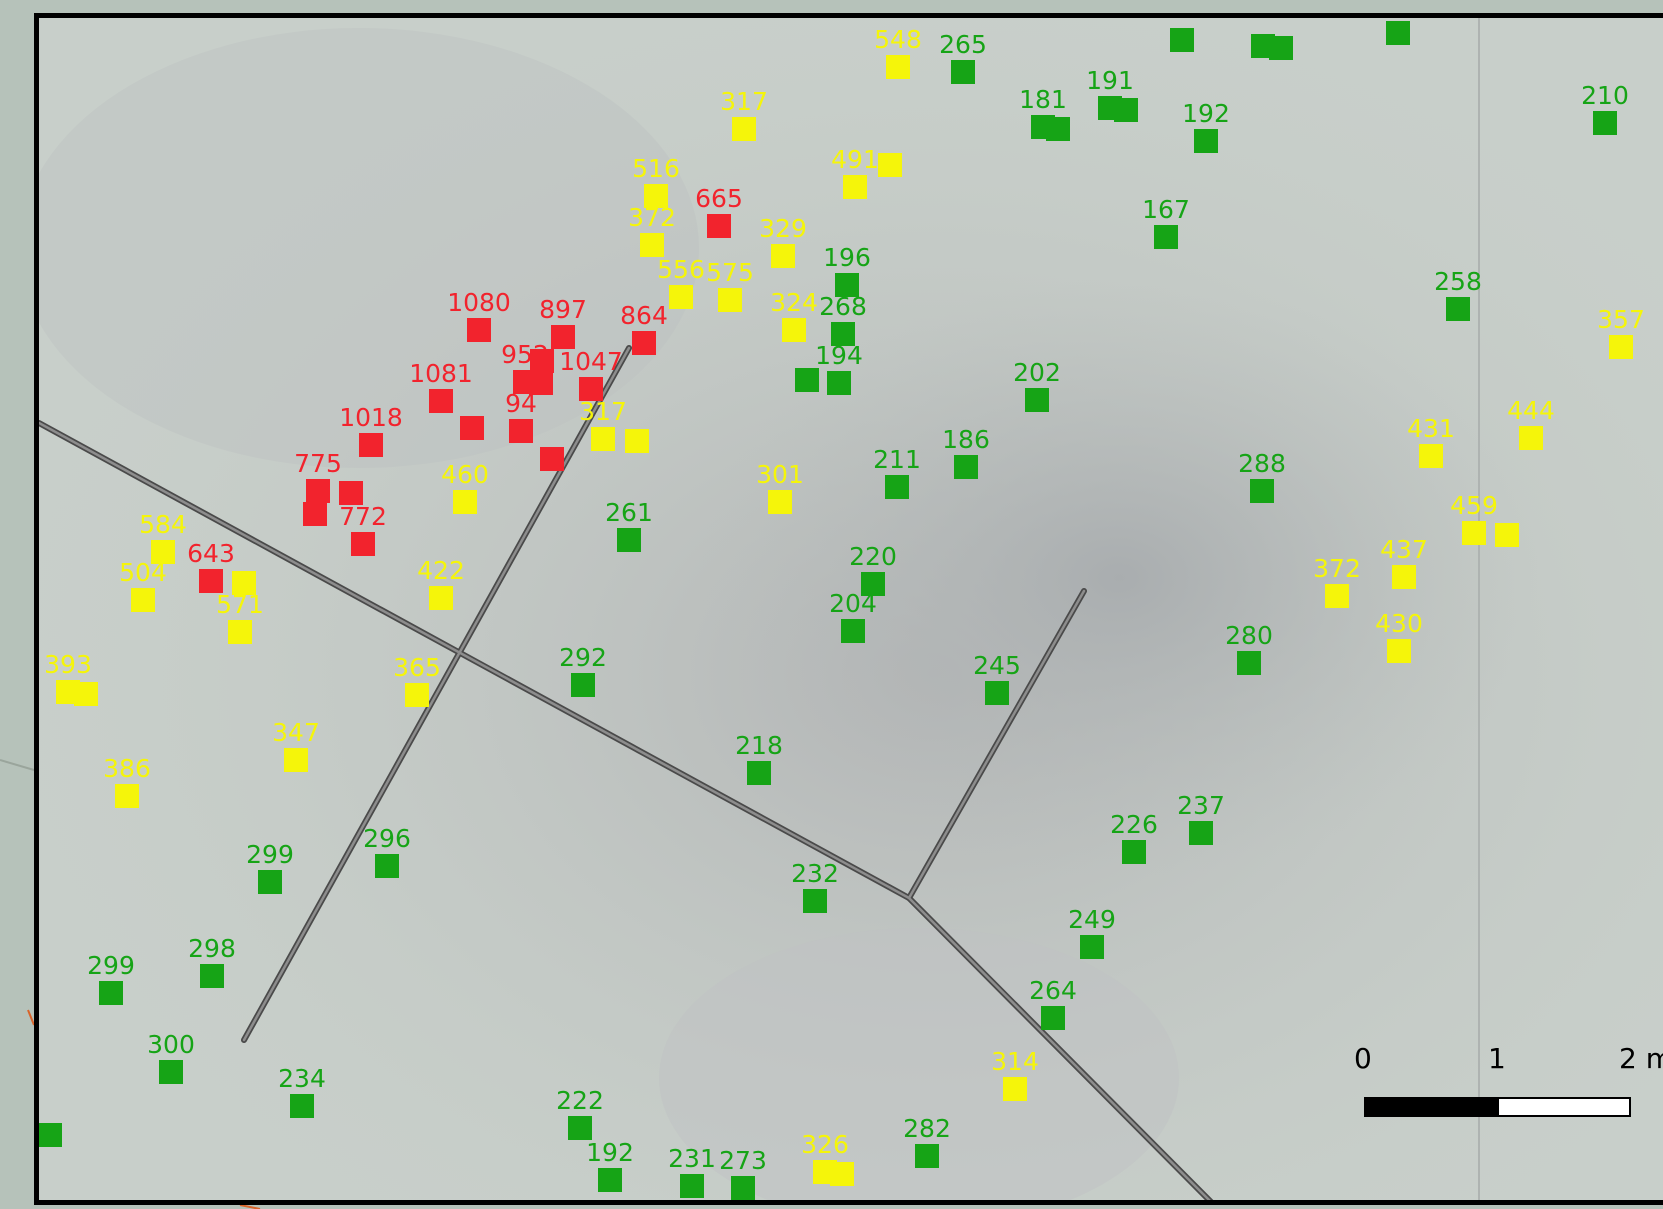  I want to click on sample-point-high: 1018, so click(371, 430).